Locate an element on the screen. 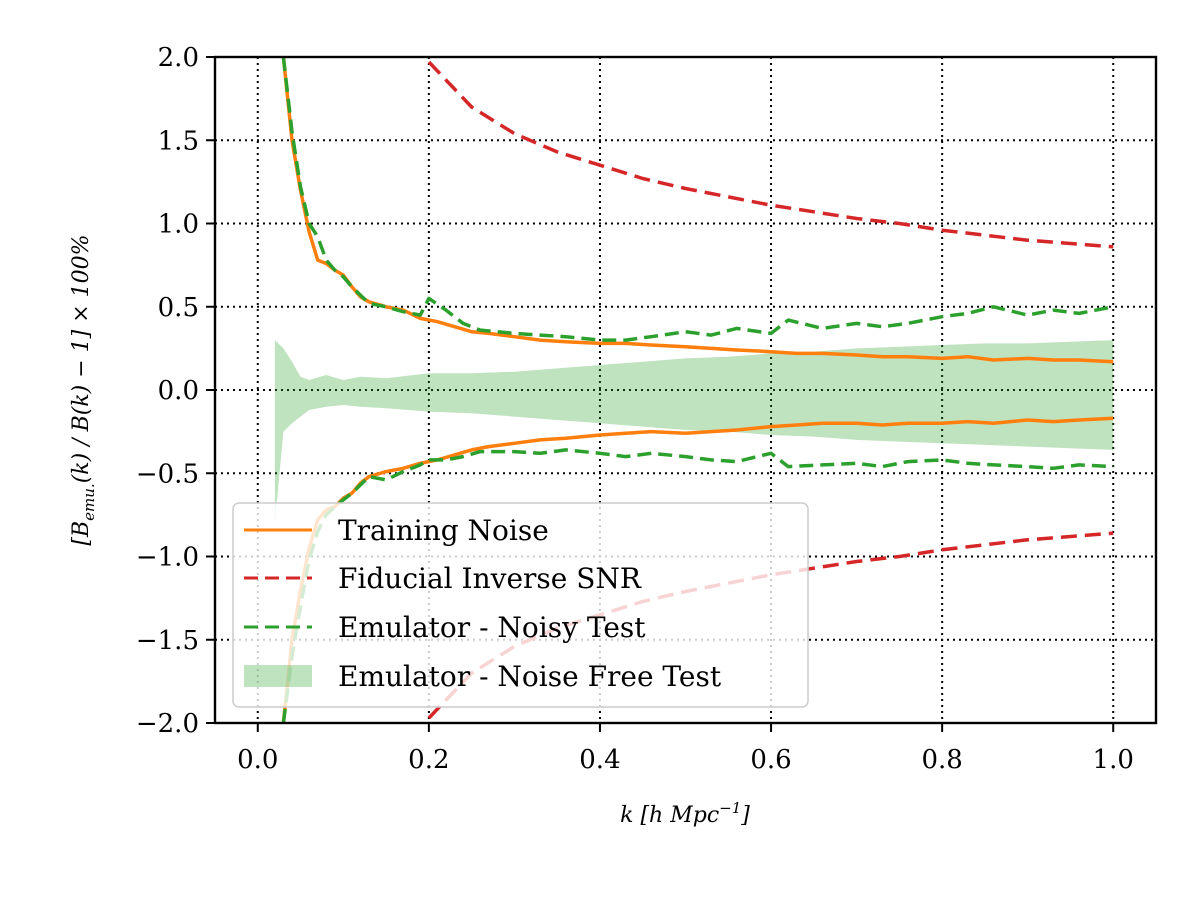 The height and width of the screenshot is (900, 1200). x-tick-label-3: 0.6 is located at coordinates (770, 760).